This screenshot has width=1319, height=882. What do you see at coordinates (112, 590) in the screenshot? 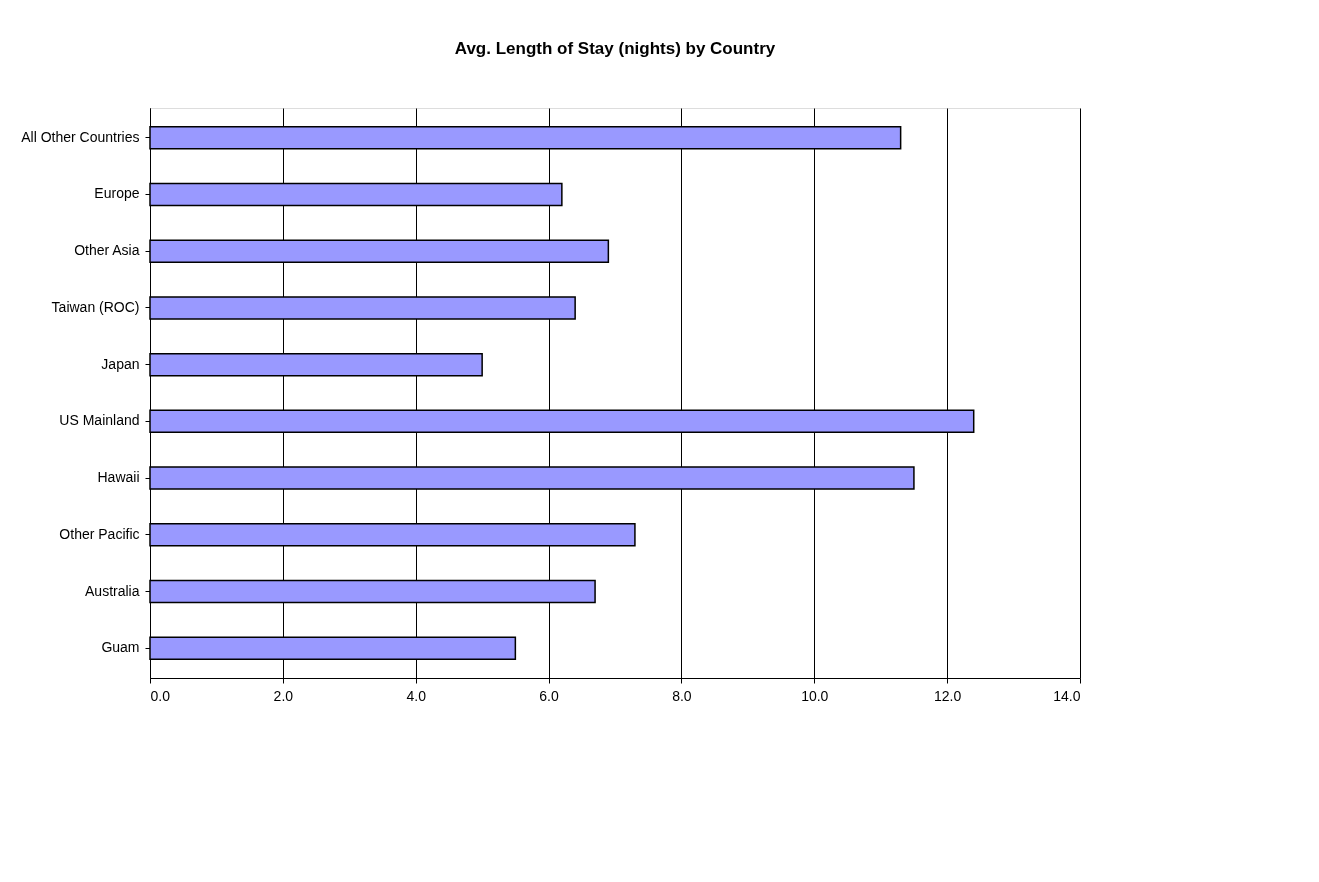
I see `y-tick-label: Australia` at bounding box center [112, 590].